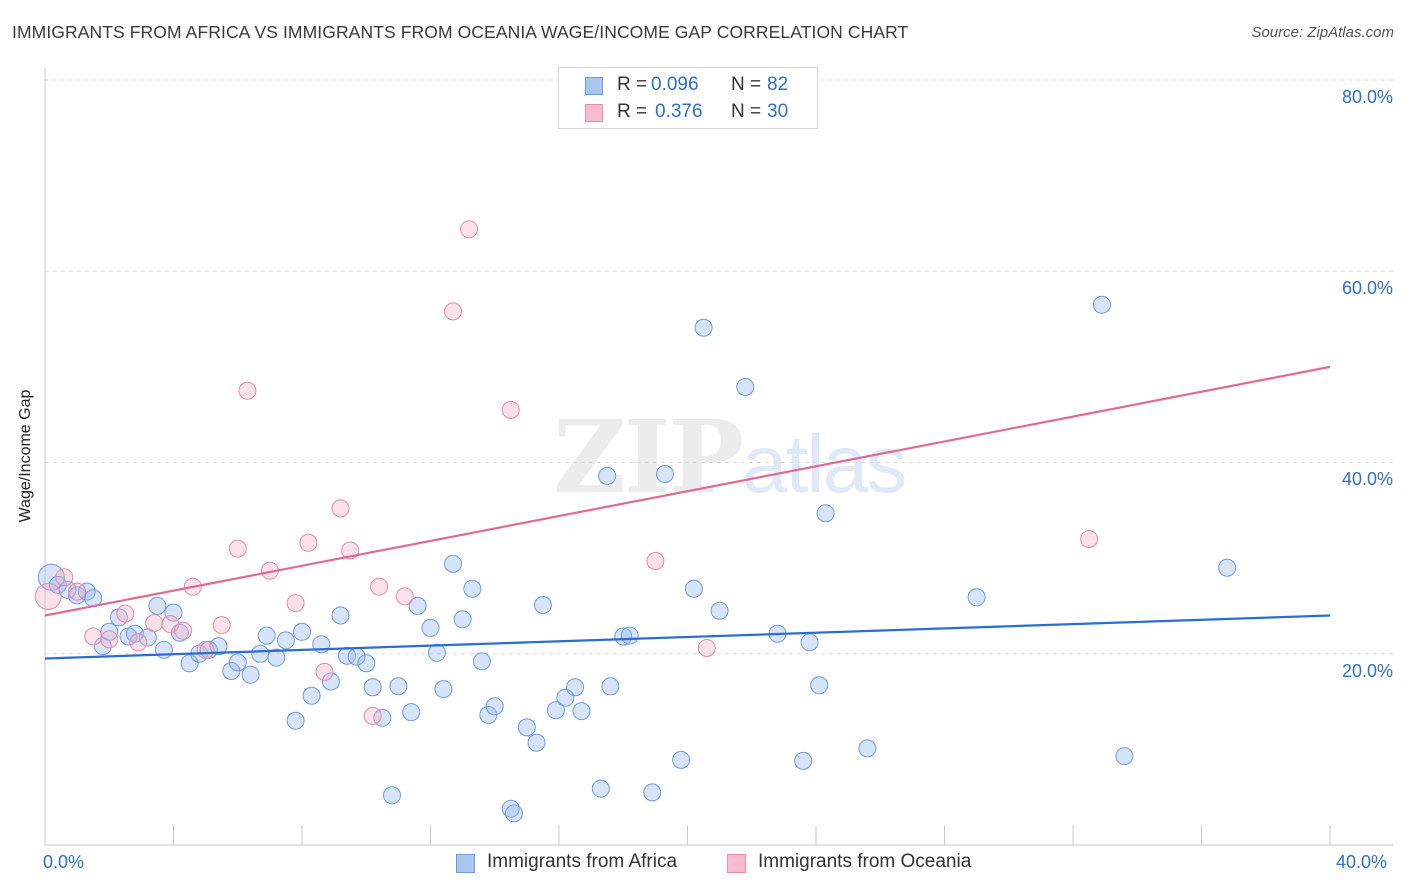  I want to click on source-label: Source: ZipAtlas.com, so click(1322, 32).